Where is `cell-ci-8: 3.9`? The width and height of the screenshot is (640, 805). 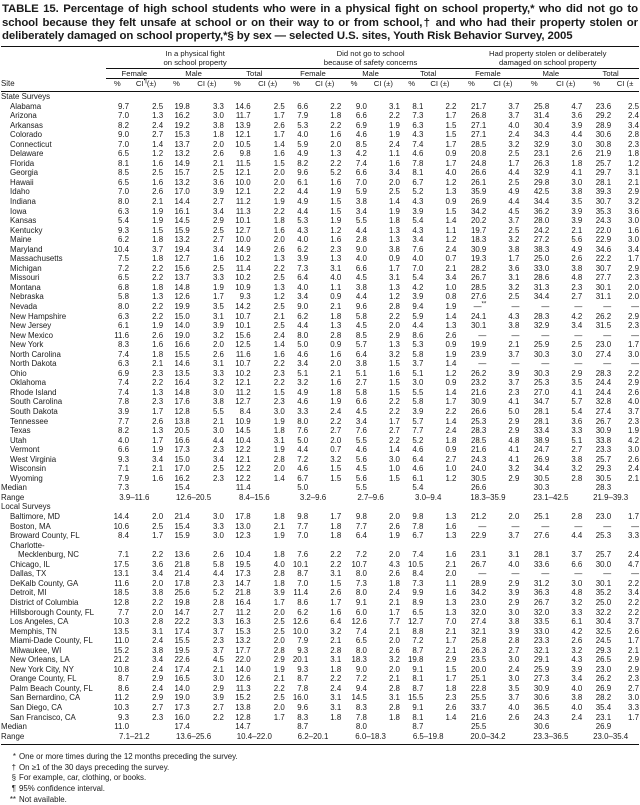
cell-ci-8: 3.9 is located at coordinates (577, 125).